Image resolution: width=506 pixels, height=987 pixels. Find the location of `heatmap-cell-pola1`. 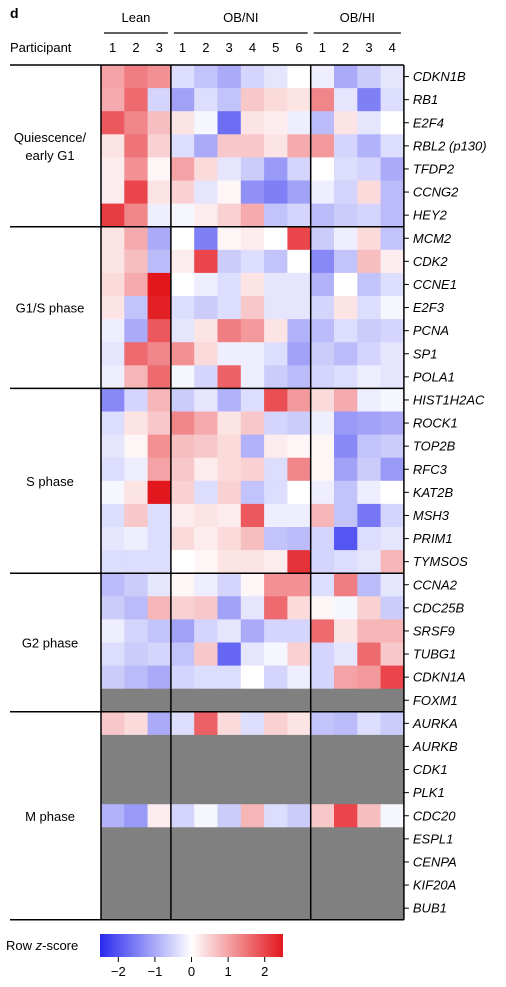

heatmap-cell-pola1 is located at coordinates (369, 377).